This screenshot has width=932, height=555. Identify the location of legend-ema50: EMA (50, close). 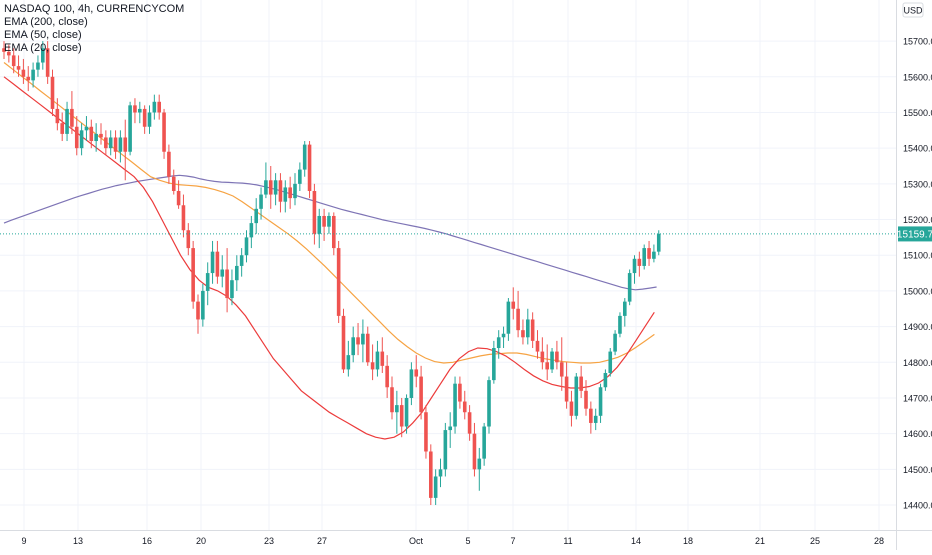
(43, 35).